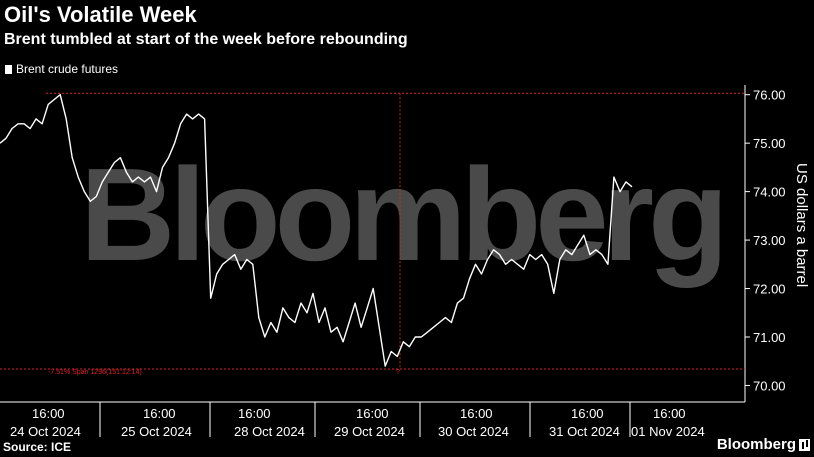 The image size is (814, 457). What do you see at coordinates (398, 372) in the screenshot?
I see `annotation-marker: ?` at bounding box center [398, 372].